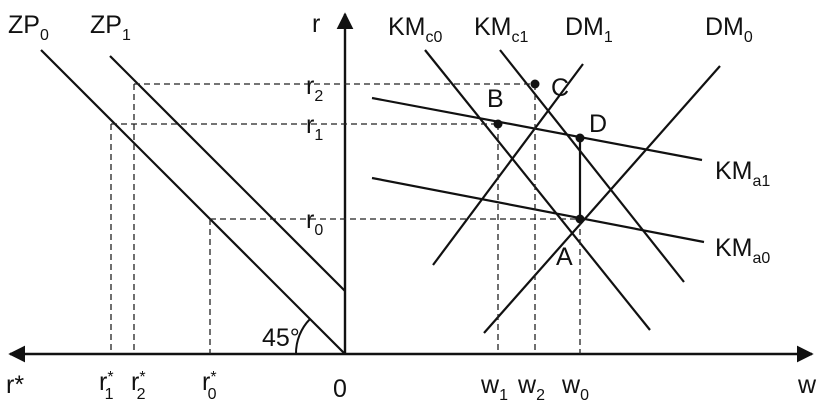 This screenshot has width=823, height=409. Describe the element at coordinates (580, 138) in the screenshot. I see `point-d-dot` at that location.